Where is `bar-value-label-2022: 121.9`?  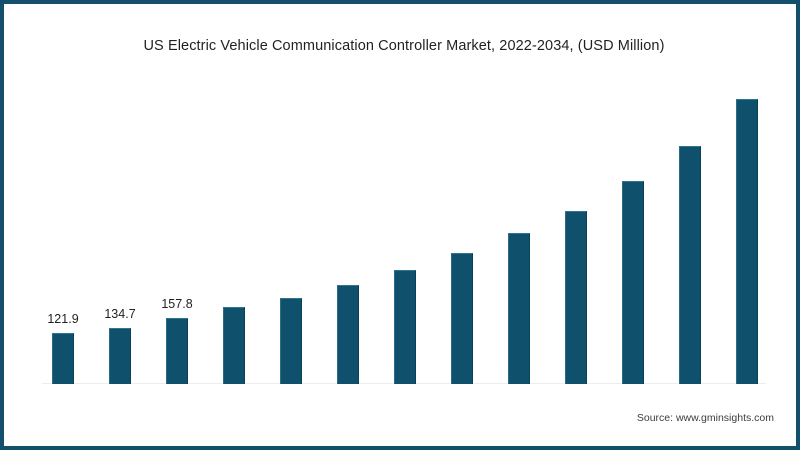 bar-value-label-2022: 121.9 is located at coordinates (63, 319).